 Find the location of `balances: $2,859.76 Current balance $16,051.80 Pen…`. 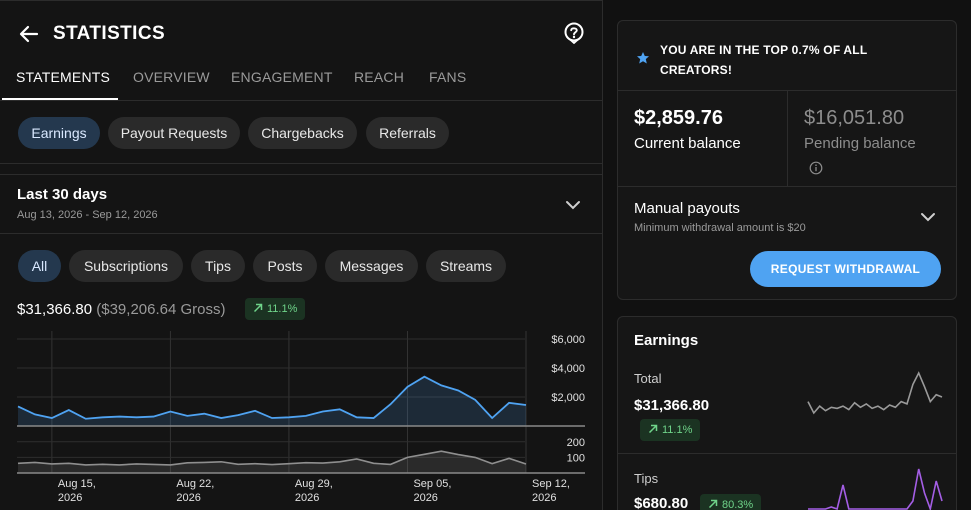

balances: $2,859.76 Current balance $16,051.80 Pen… is located at coordinates (787, 139).